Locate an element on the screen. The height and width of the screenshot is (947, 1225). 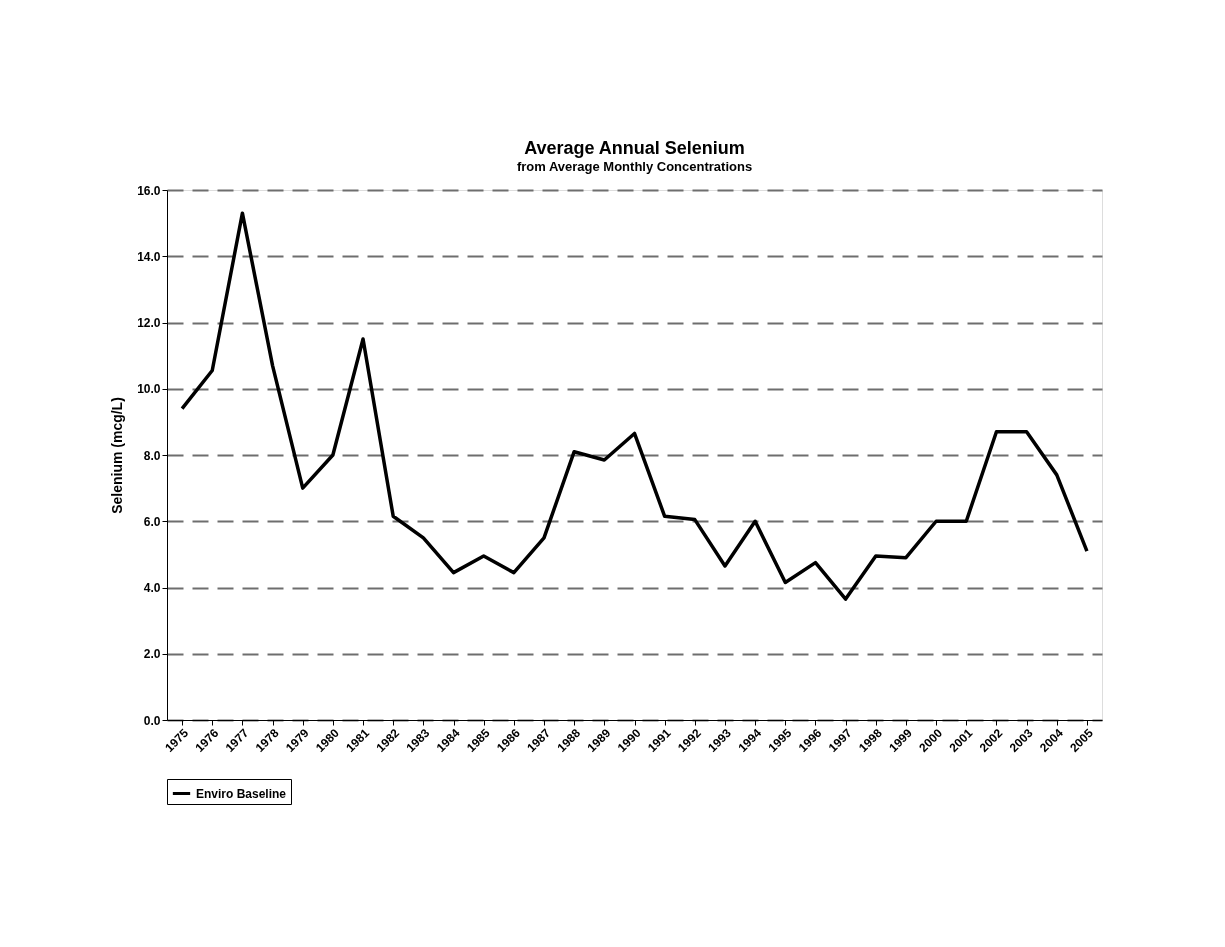
y-tick-label: 16.0 is located at coordinates (149, 190).